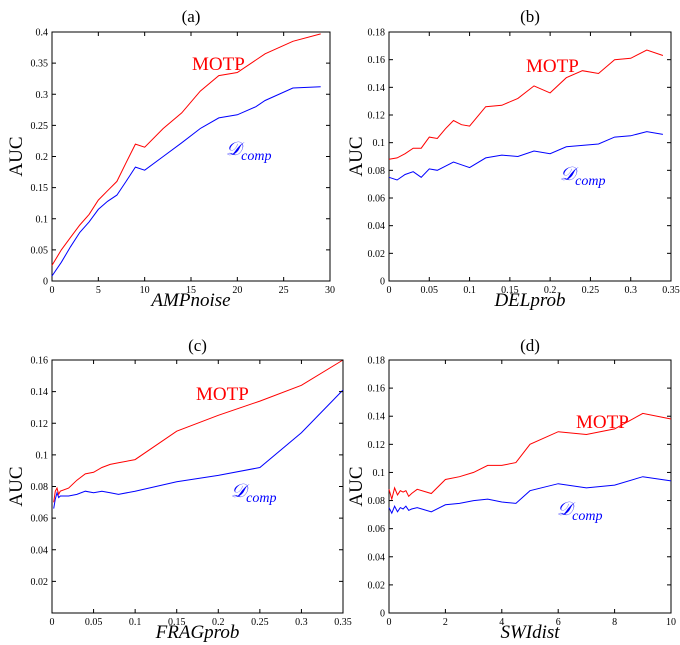 This screenshot has width=680, height=645. What do you see at coordinates (529, 300) in the screenshot?
I see `x-axis-label: DELprob` at bounding box center [529, 300].